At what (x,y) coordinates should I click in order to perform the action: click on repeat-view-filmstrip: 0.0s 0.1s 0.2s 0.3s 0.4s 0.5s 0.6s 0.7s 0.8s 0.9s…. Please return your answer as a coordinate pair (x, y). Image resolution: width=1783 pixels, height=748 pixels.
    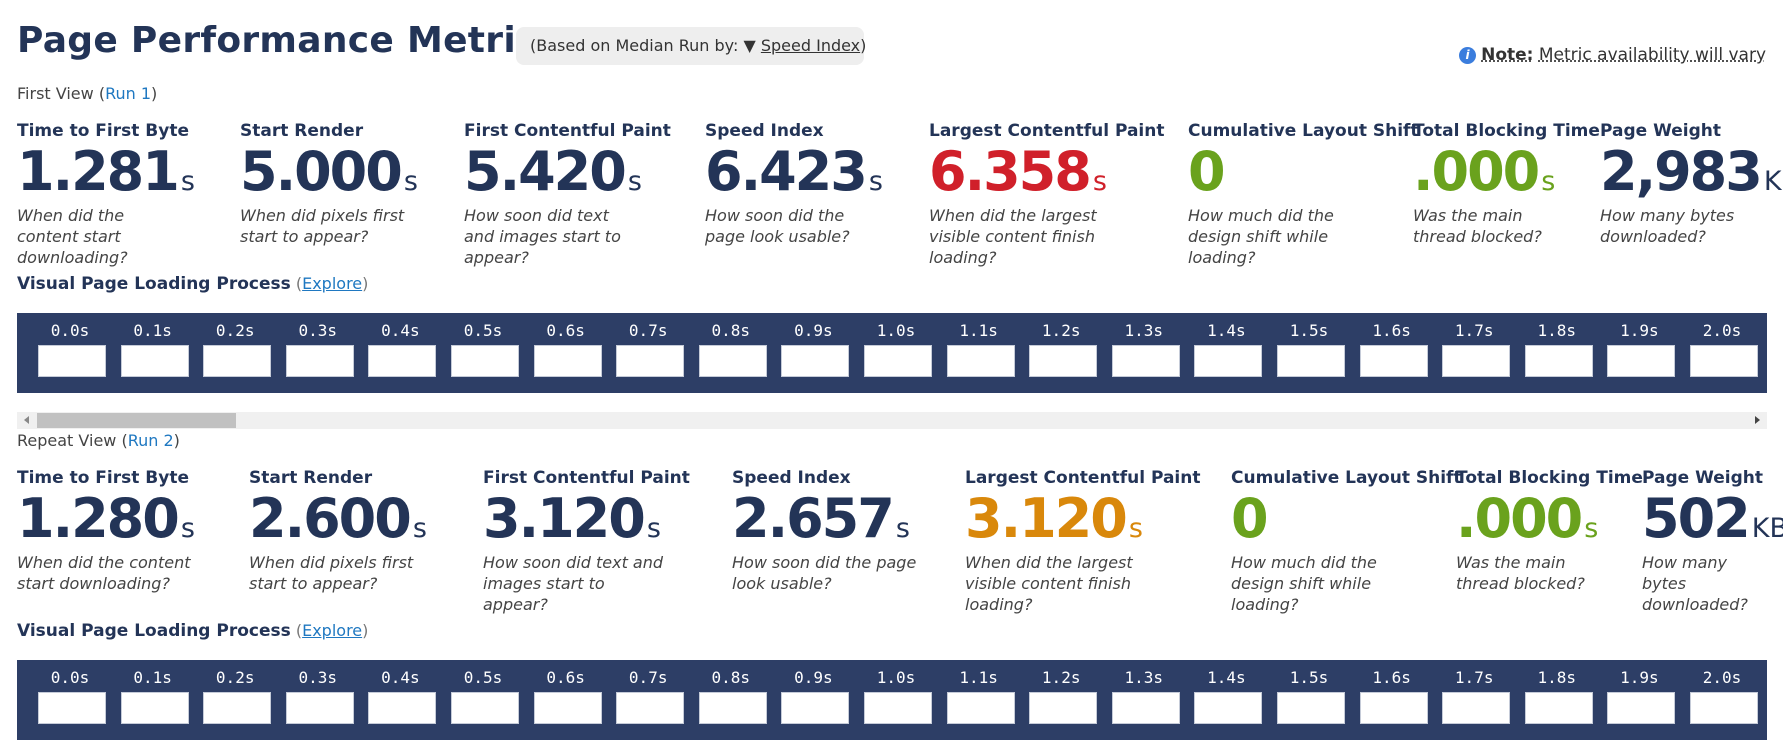
    Looking at the image, I should click on (892, 700).